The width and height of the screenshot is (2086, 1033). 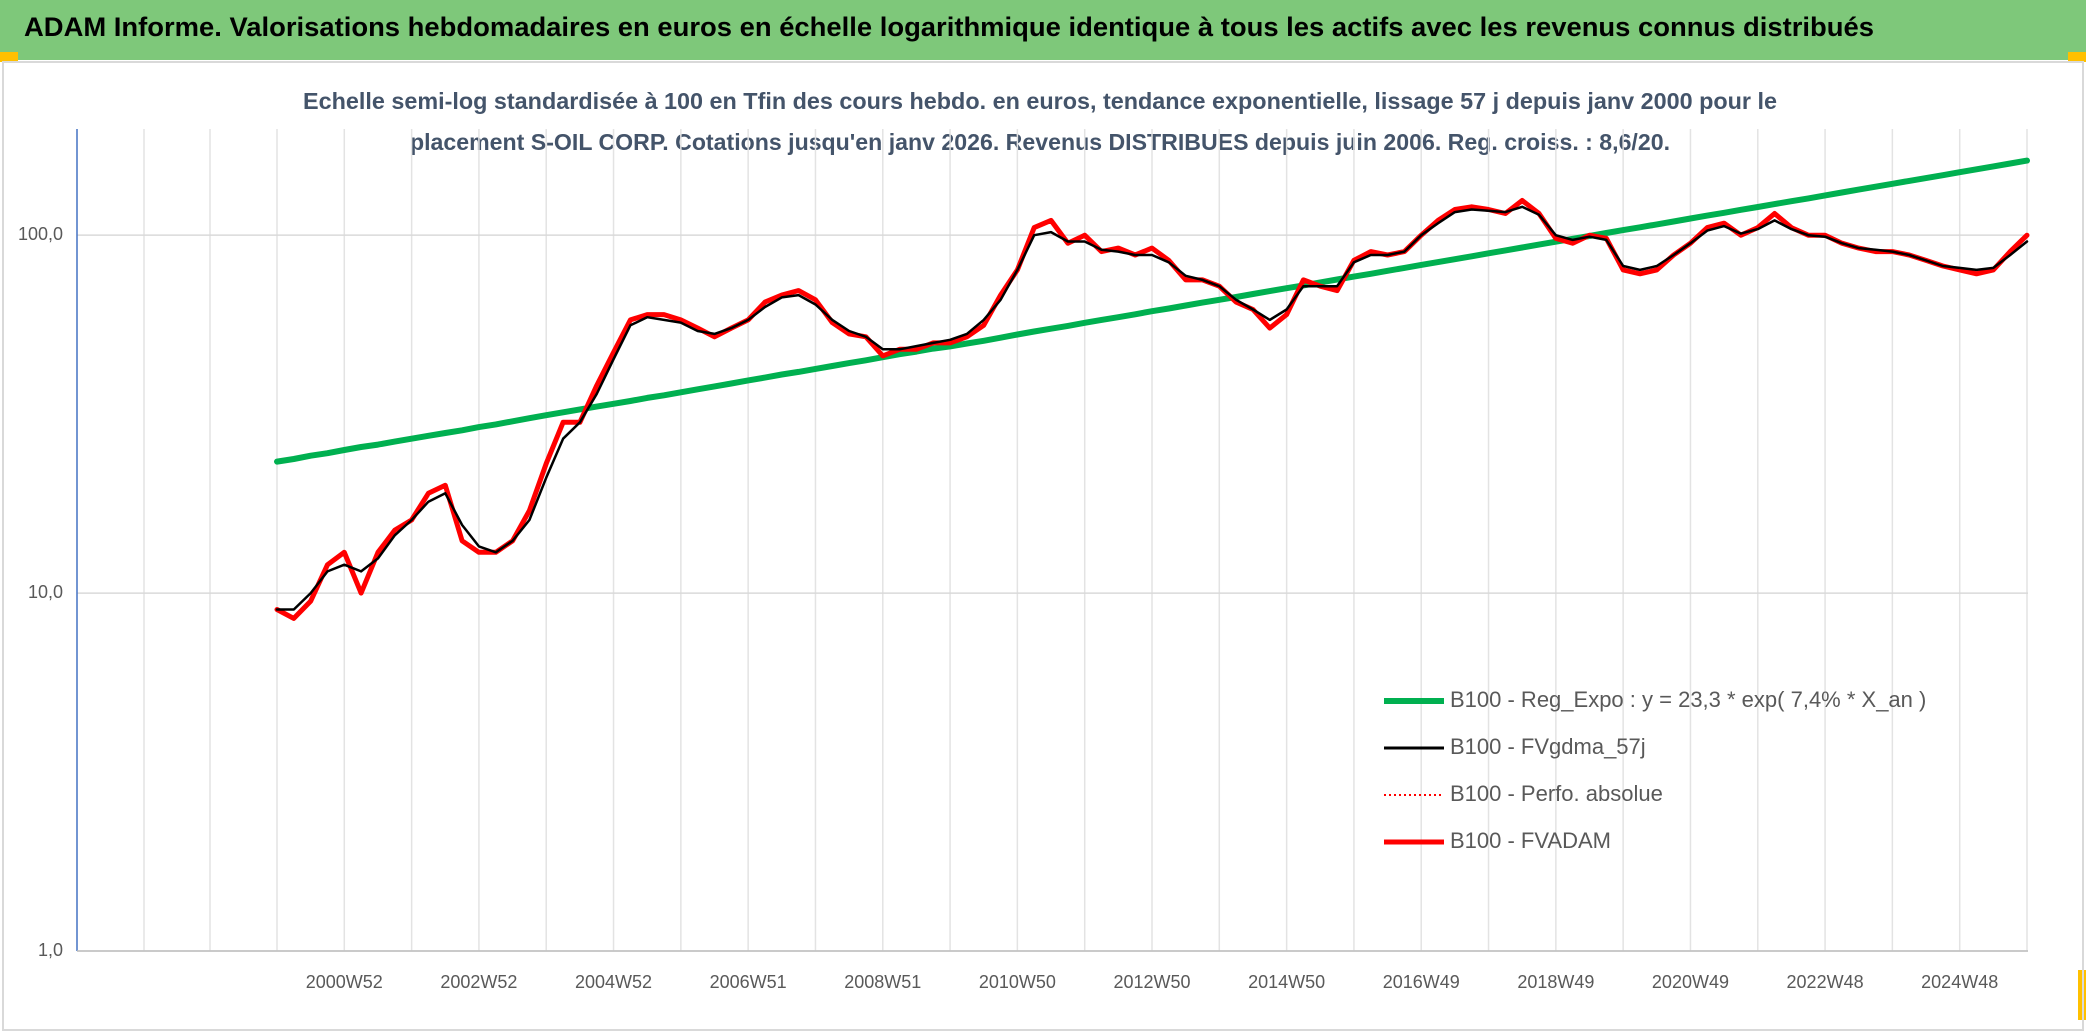 What do you see at coordinates (1151, 982) in the screenshot?
I see `x-tick-label: 2012W50` at bounding box center [1151, 982].